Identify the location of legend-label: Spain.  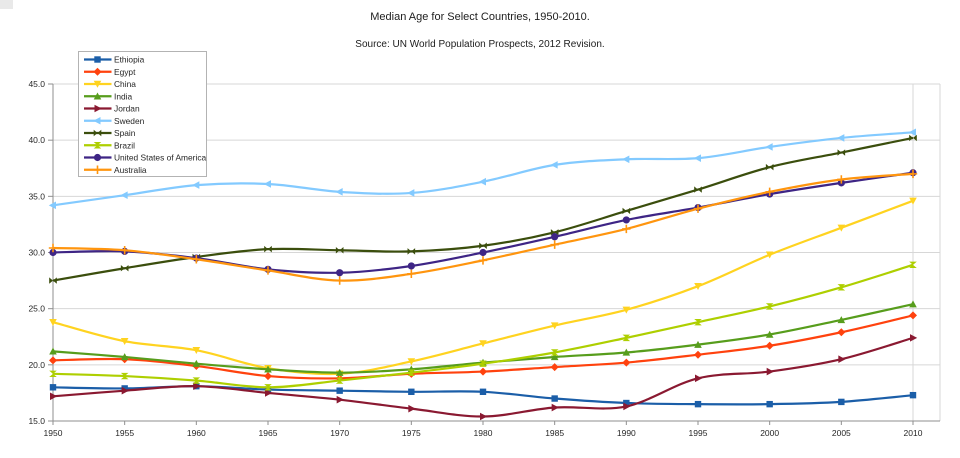
(125, 133).